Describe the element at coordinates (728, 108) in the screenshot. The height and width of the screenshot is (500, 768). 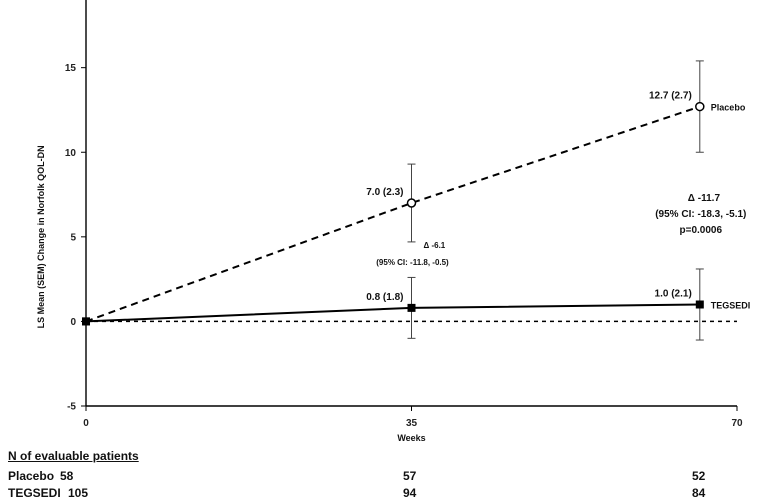
I see `placebo-series-label: Placebo` at that location.